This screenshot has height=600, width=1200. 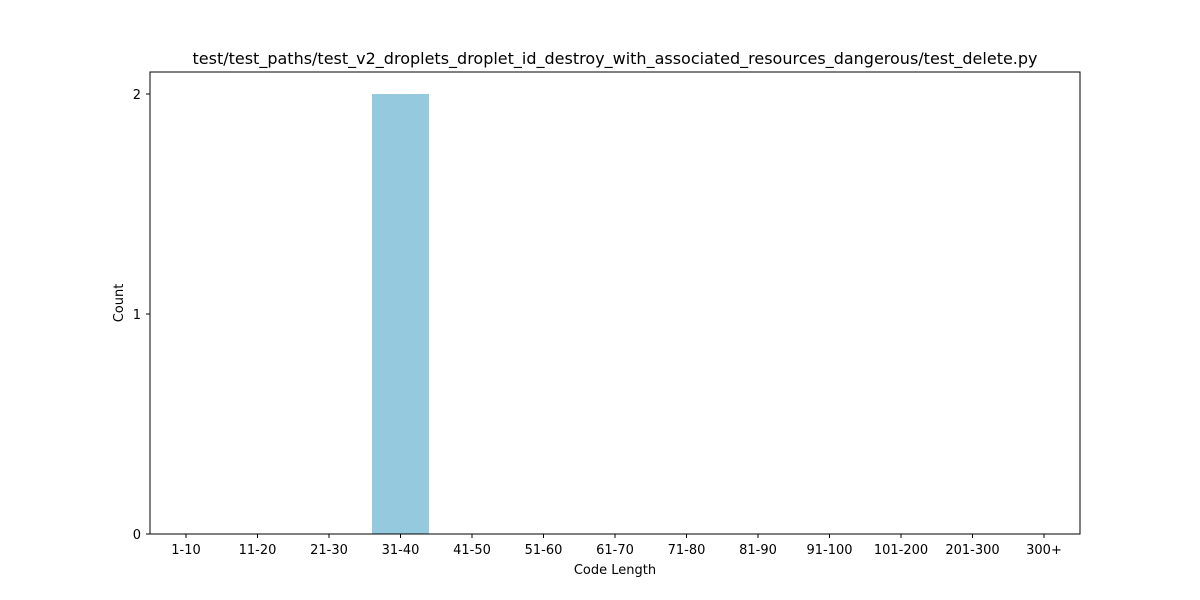 I want to click on x-tick-label: 61-70, so click(x=615, y=550).